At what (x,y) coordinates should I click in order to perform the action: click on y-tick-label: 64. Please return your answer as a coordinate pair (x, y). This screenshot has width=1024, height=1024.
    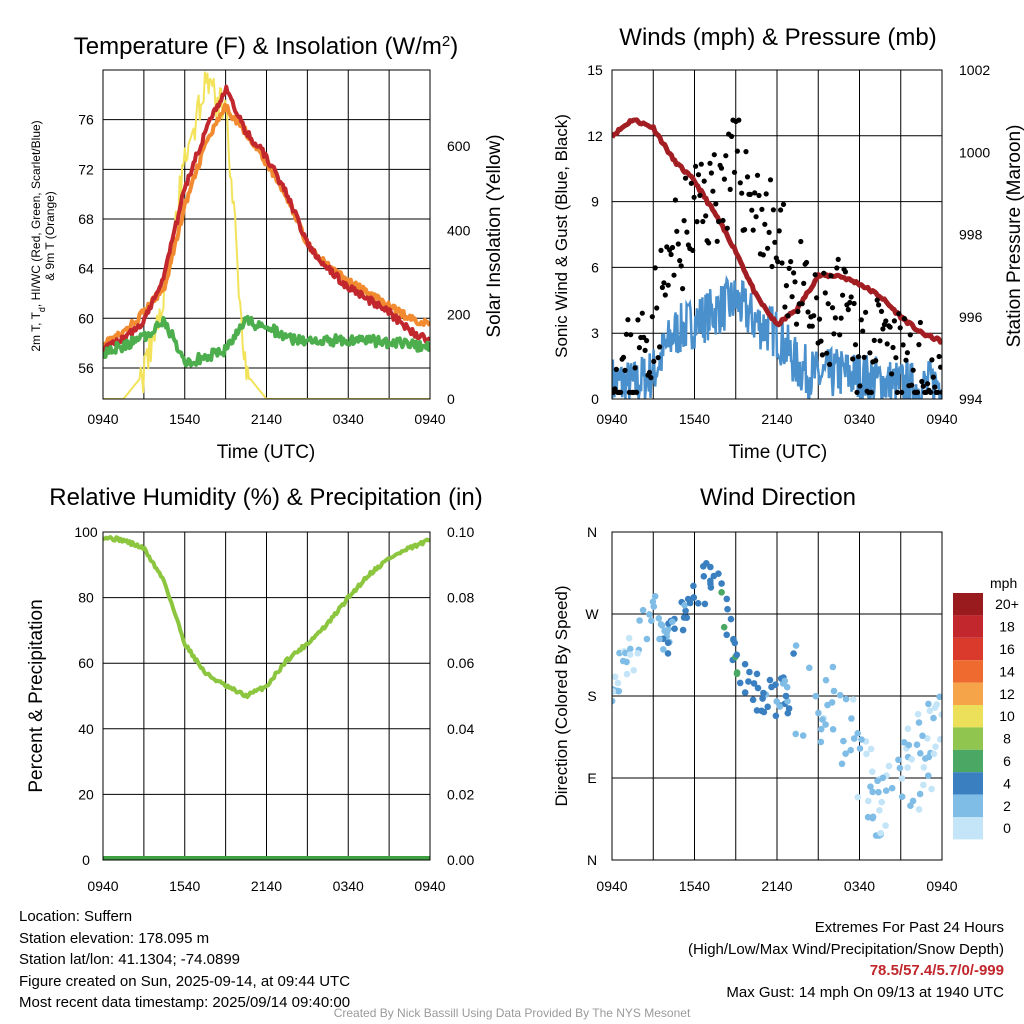
    Looking at the image, I should click on (86, 269).